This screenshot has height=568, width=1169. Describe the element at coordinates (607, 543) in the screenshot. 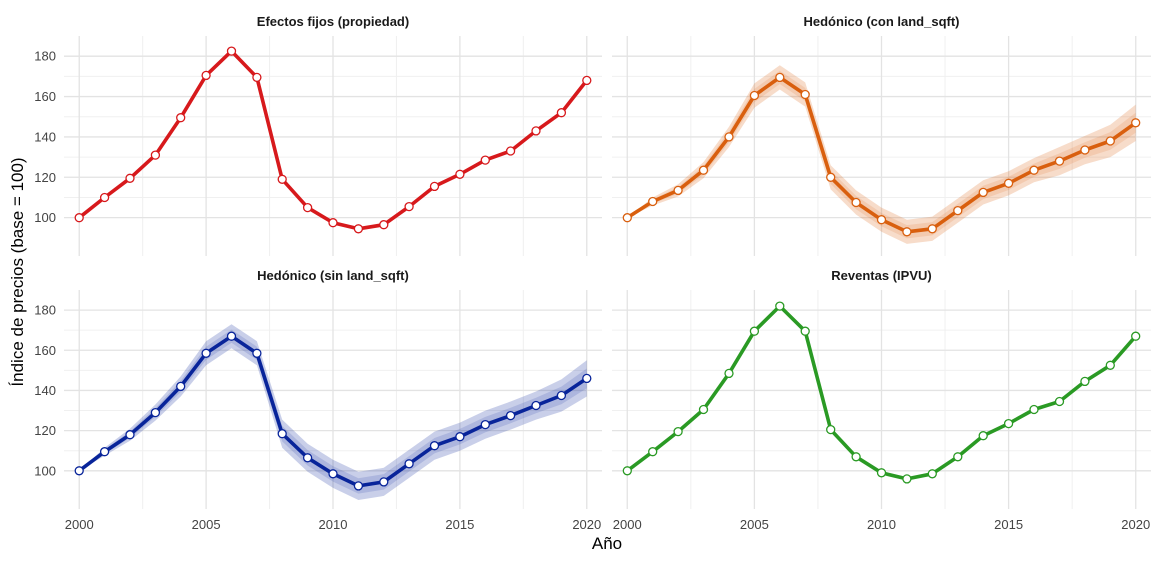

I see `x-axis-title: Año` at that location.